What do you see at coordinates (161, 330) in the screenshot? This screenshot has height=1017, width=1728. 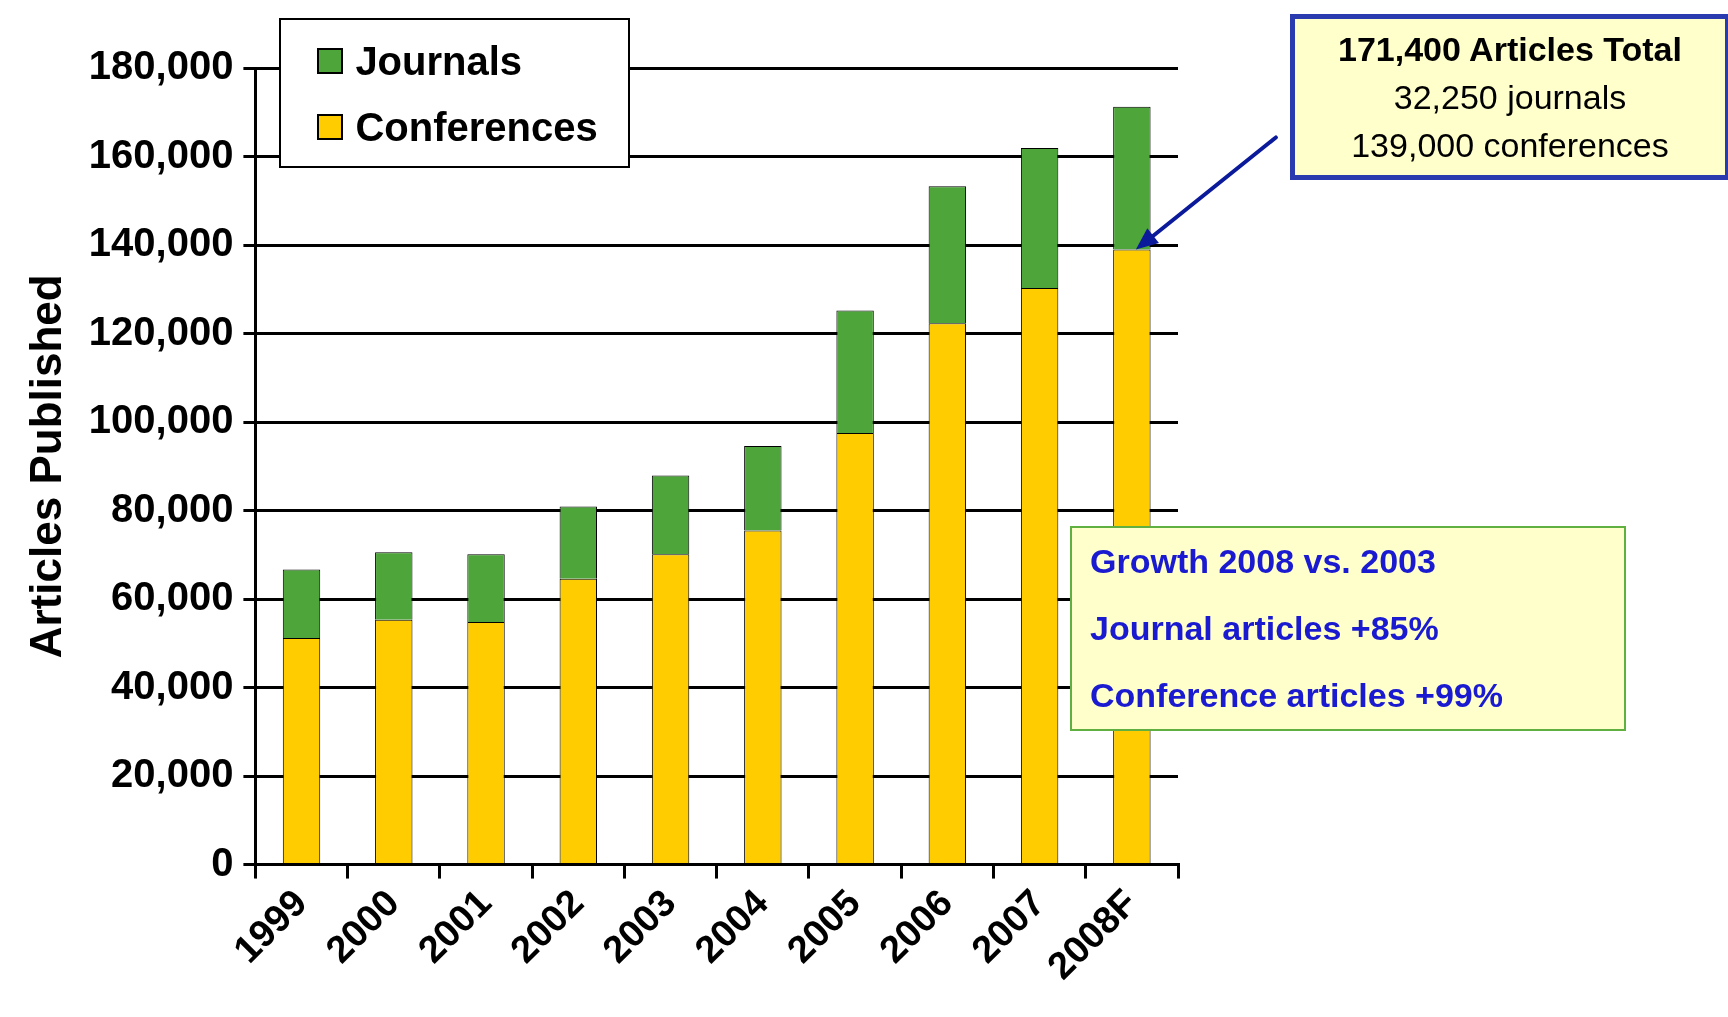 I see `y-tick-label: 120,000` at bounding box center [161, 330].